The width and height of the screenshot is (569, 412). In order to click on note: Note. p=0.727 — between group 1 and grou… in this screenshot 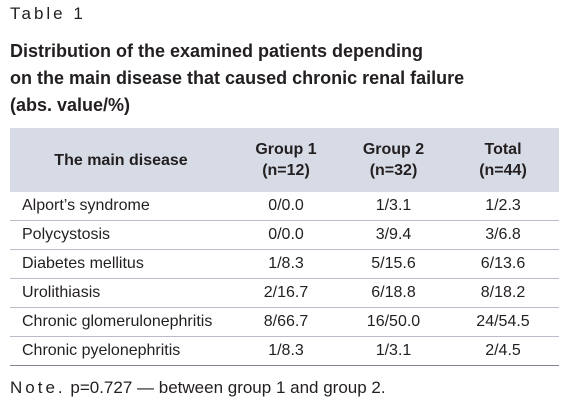, I will do `click(198, 388)`.